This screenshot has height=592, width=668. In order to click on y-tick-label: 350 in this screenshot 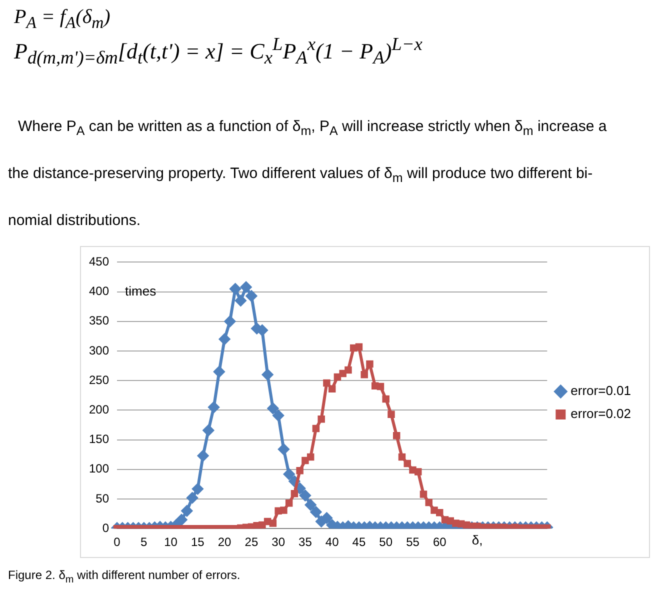, I will do `click(99, 321)`.